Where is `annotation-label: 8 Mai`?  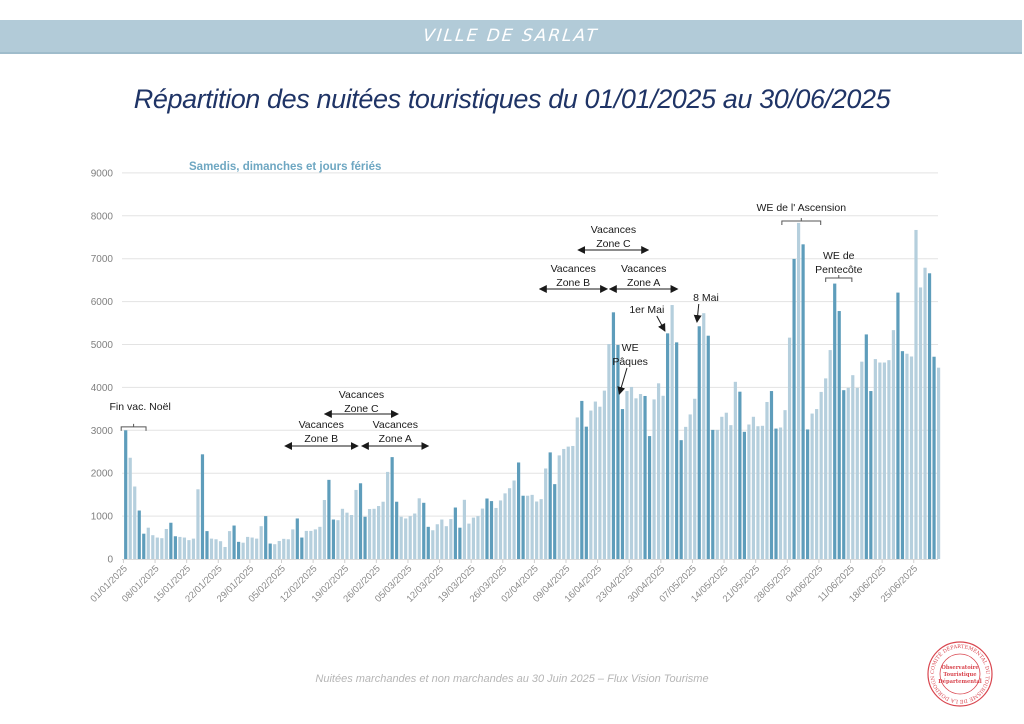
annotation-label: 8 Mai is located at coordinates (706, 298).